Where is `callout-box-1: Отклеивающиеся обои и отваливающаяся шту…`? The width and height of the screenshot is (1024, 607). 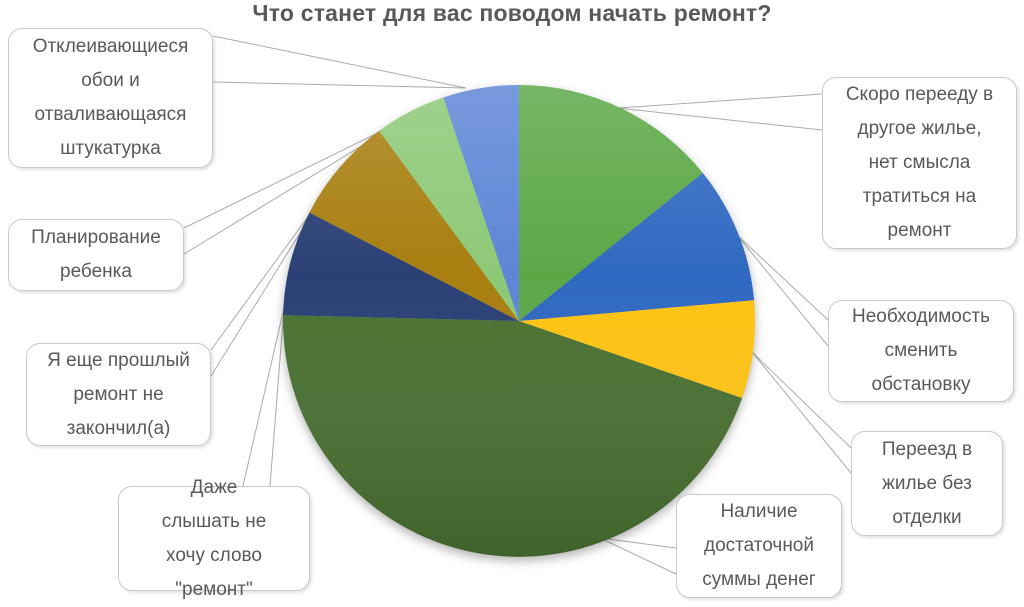
callout-box-1: Отклеивающиеся обои и отваливающаяся шту… is located at coordinates (110, 98).